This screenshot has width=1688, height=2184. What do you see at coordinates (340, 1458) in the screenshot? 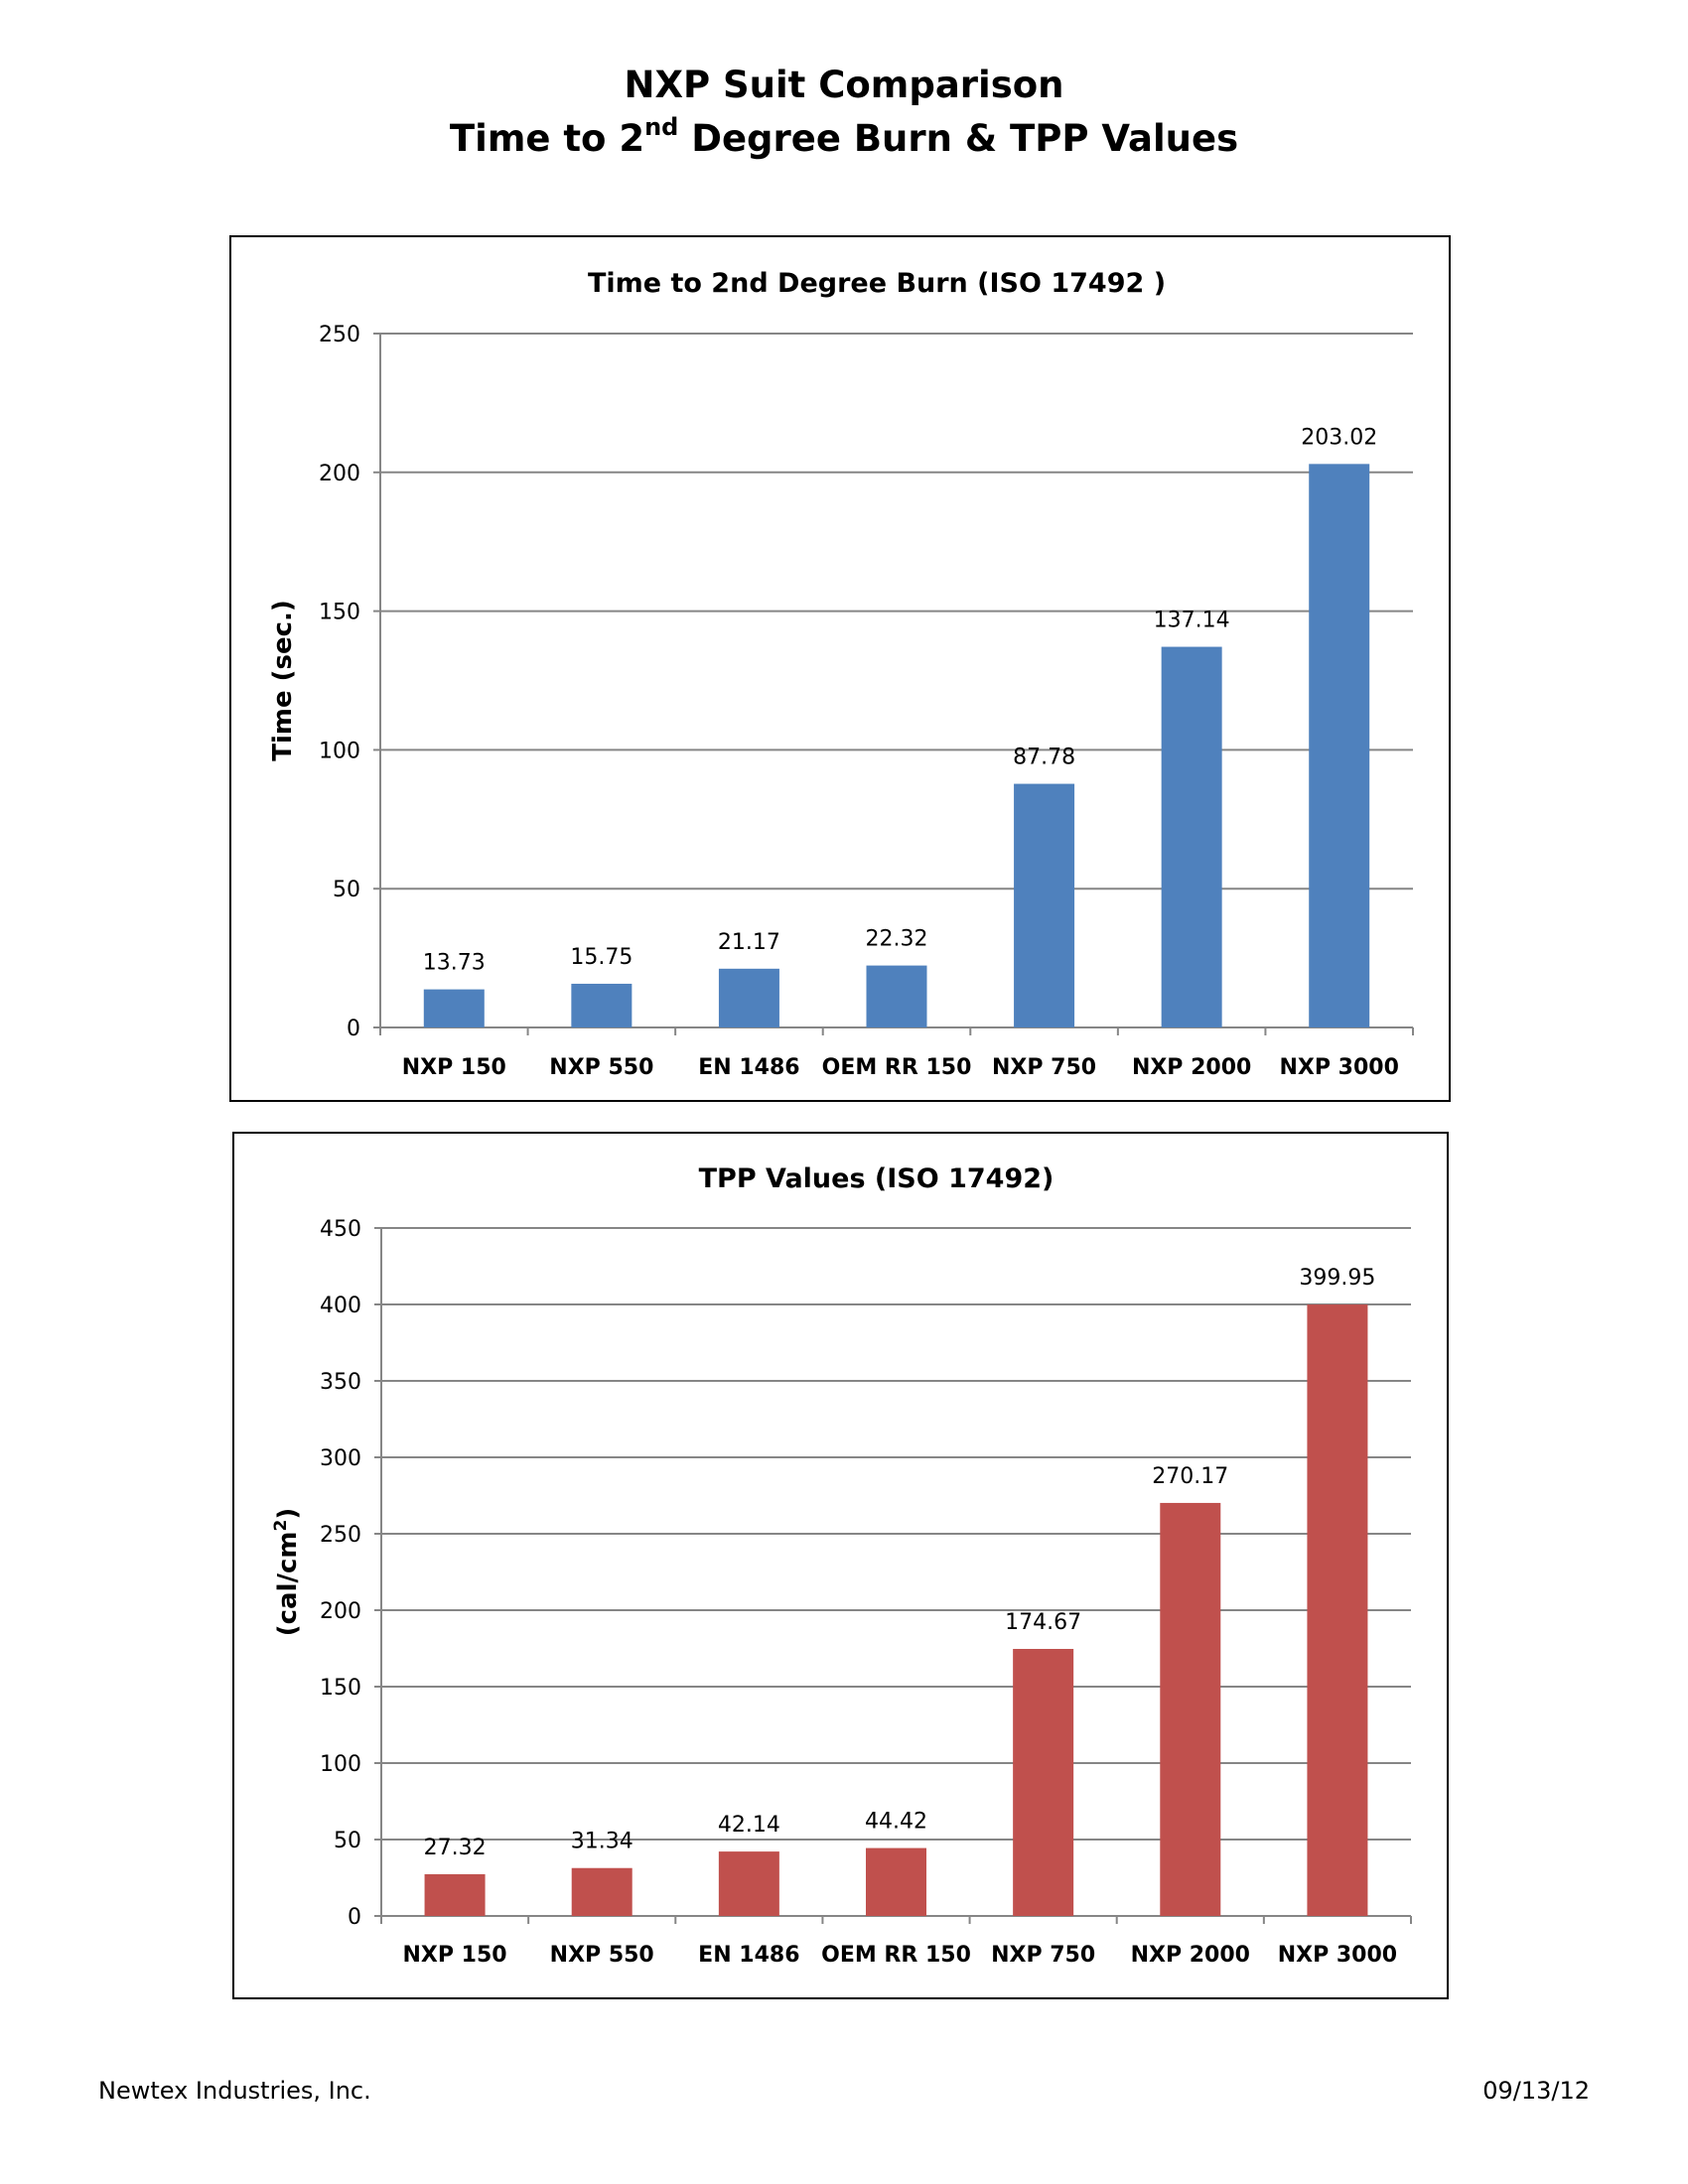
I see `y-tick-label: 300` at bounding box center [340, 1458].